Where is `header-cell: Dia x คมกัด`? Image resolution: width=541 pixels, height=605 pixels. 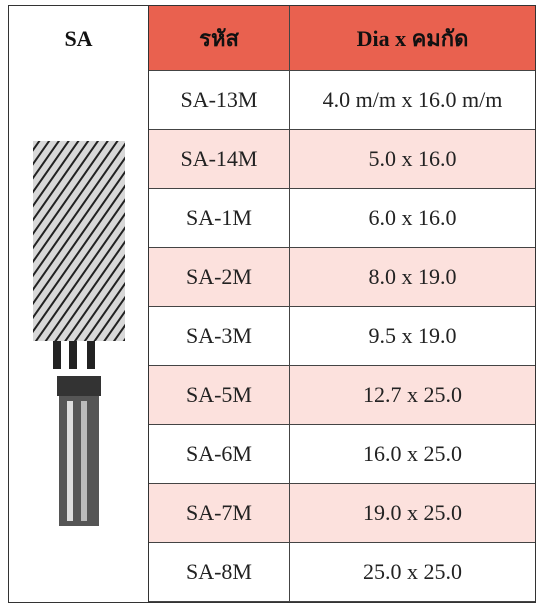 header-cell: Dia x คมกัด is located at coordinates (412, 38).